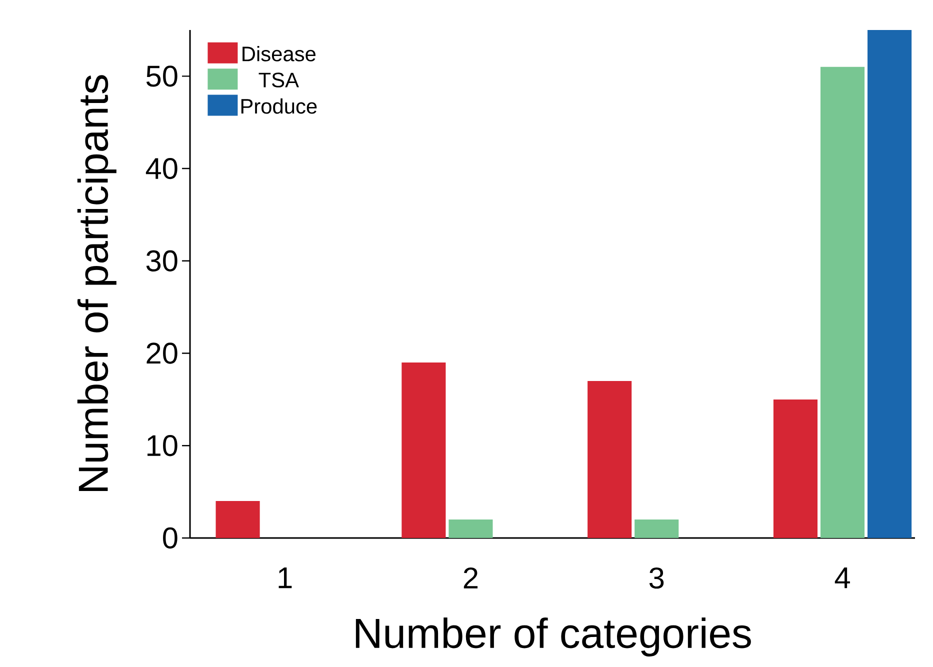 The image size is (933, 667). I want to click on y-tick-label: 30, so click(162, 261).